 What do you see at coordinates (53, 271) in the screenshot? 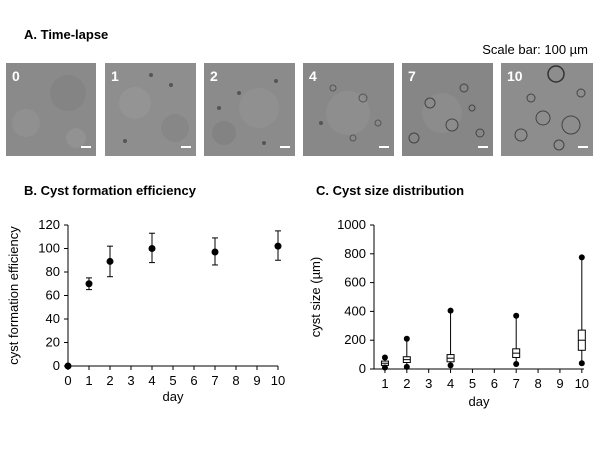
I see `y-tick-label: 80` at bounding box center [53, 271].